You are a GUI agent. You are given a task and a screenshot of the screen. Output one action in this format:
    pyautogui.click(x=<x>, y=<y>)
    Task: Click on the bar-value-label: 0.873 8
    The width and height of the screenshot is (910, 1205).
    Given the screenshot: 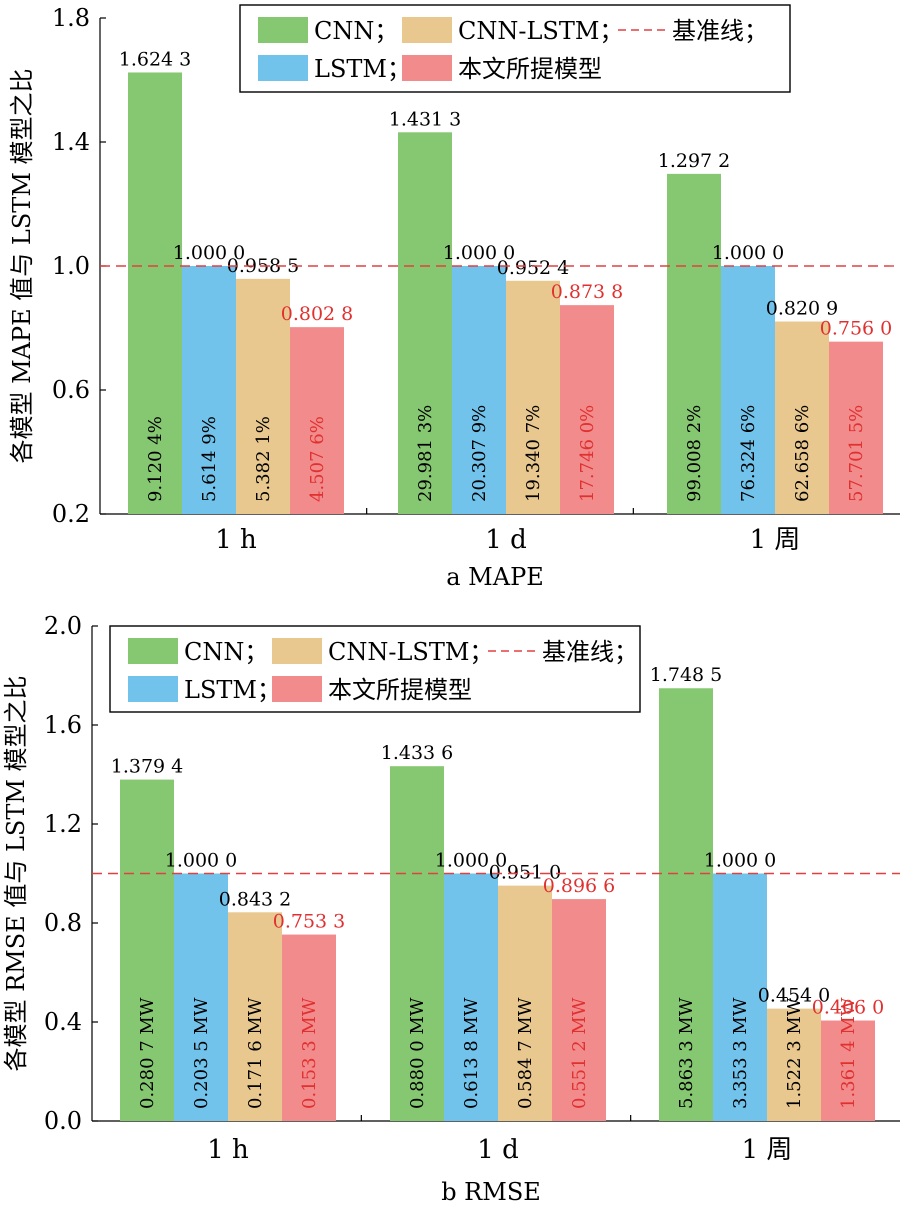 What is the action you would take?
    pyautogui.click(x=587, y=292)
    